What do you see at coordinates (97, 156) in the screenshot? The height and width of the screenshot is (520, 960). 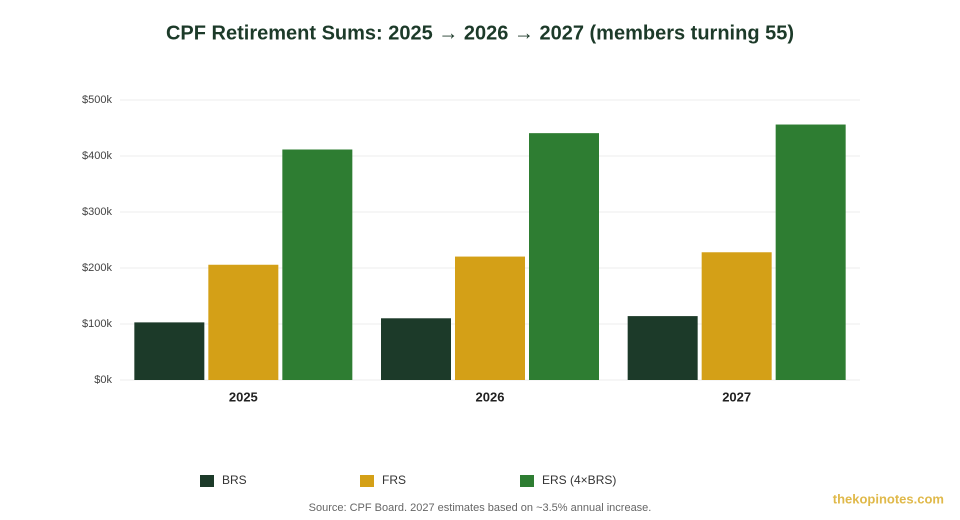 I see `y-tick-label: $400k` at bounding box center [97, 156].